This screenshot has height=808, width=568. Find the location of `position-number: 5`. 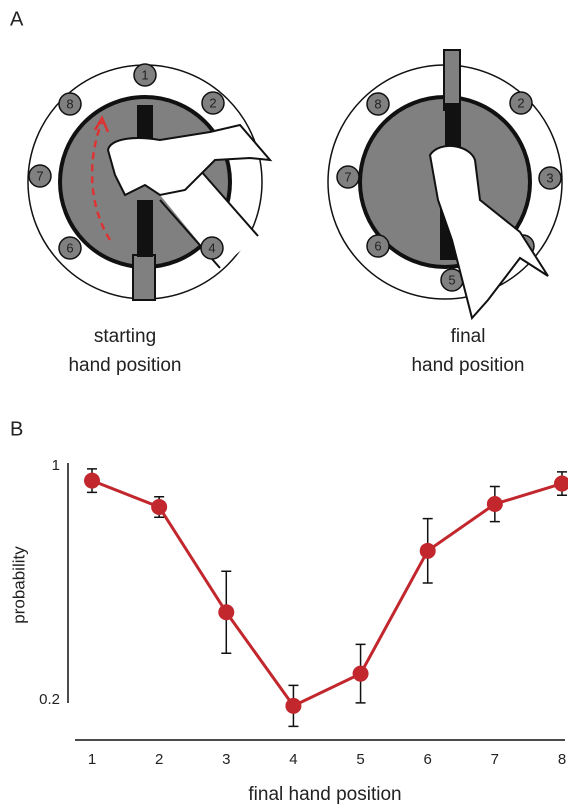

position-number: 5 is located at coordinates (451, 279).